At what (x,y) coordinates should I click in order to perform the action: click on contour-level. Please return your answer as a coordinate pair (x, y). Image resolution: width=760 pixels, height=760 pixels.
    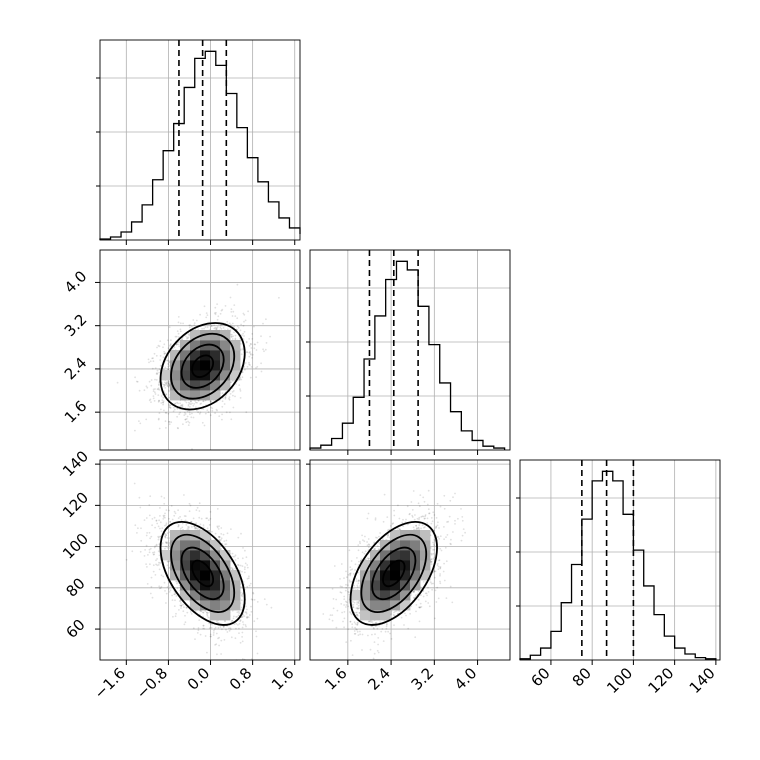
    Looking at the image, I should click on (203, 366).